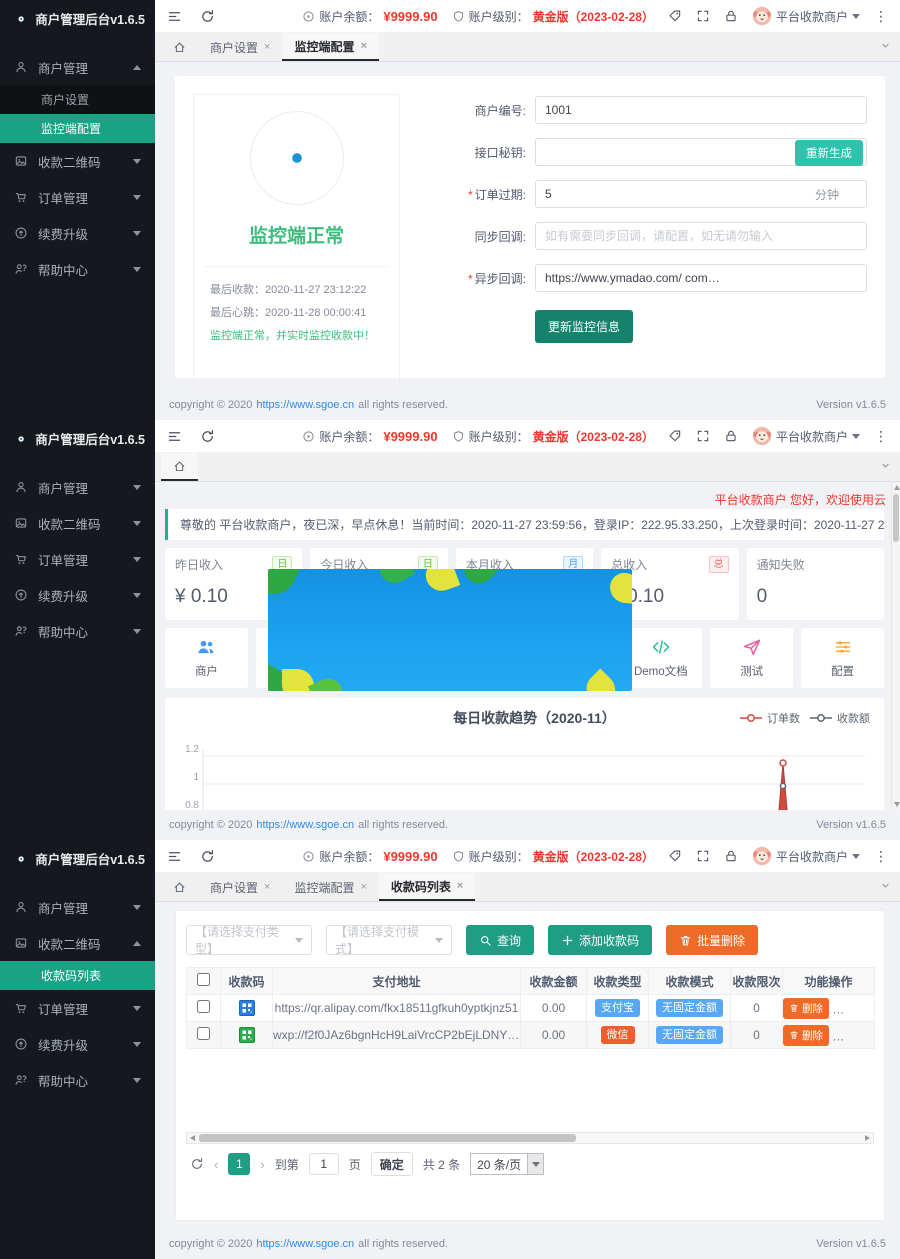 This screenshot has height=1259, width=900. What do you see at coordinates (701, 110) in the screenshot?
I see `merchant-no-input` at bounding box center [701, 110].